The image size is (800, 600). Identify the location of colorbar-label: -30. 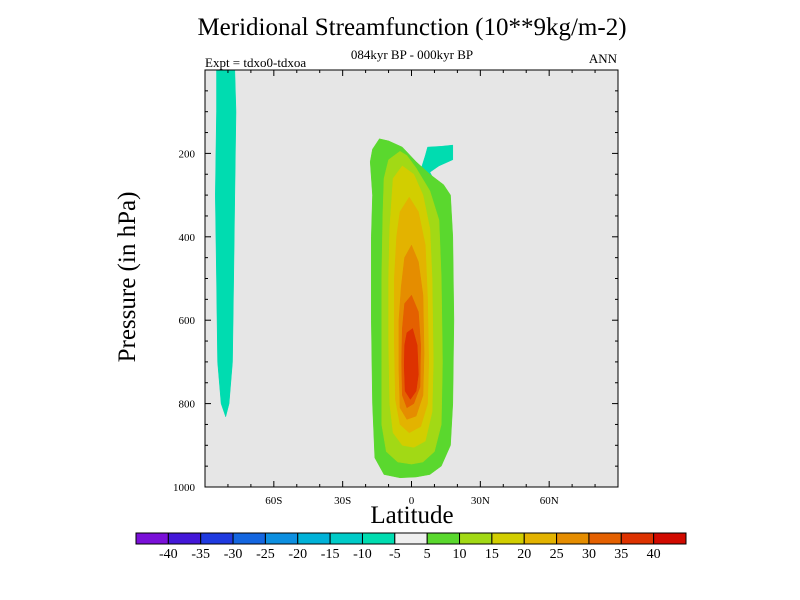
(233, 554).